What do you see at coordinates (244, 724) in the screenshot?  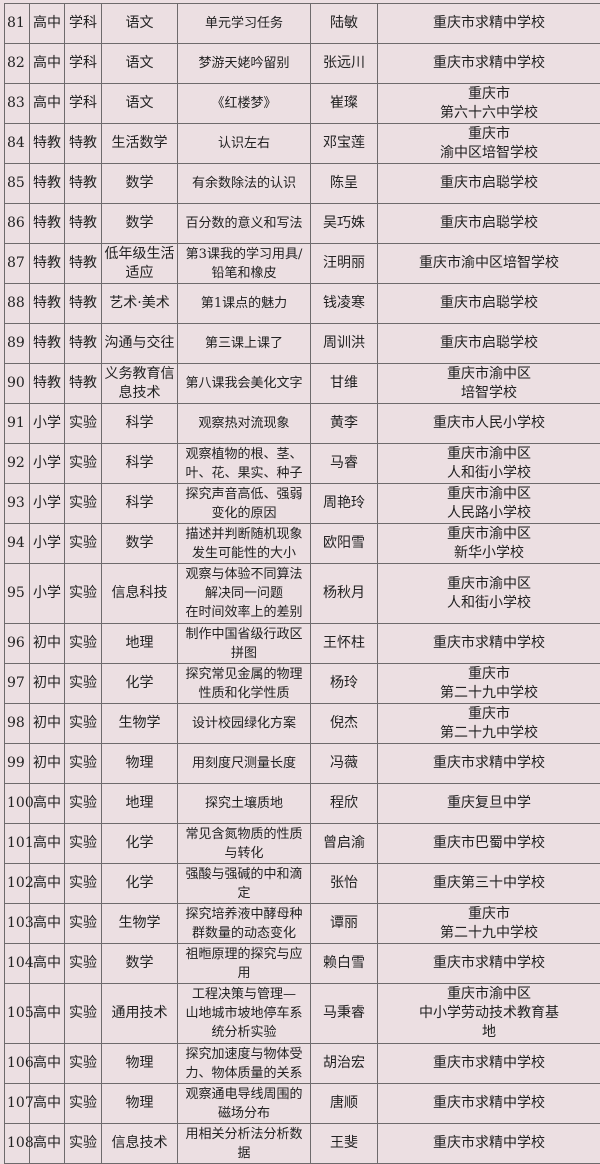 I see `lesson-title-cell: 设计校园绿化方案` at bounding box center [244, 724].